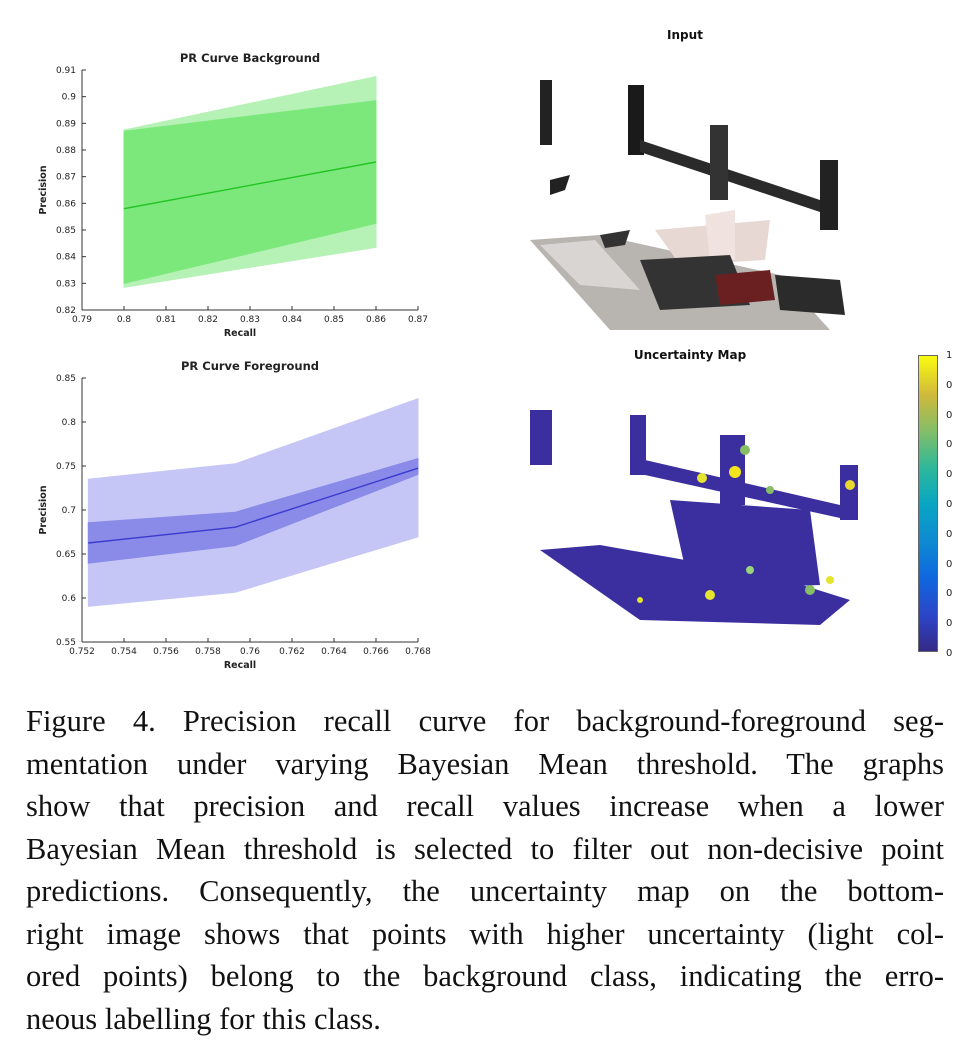 This screenshot has height=1040, width=955. I want to click on chart-title: PR Curve Foreground, so click(250, 366).